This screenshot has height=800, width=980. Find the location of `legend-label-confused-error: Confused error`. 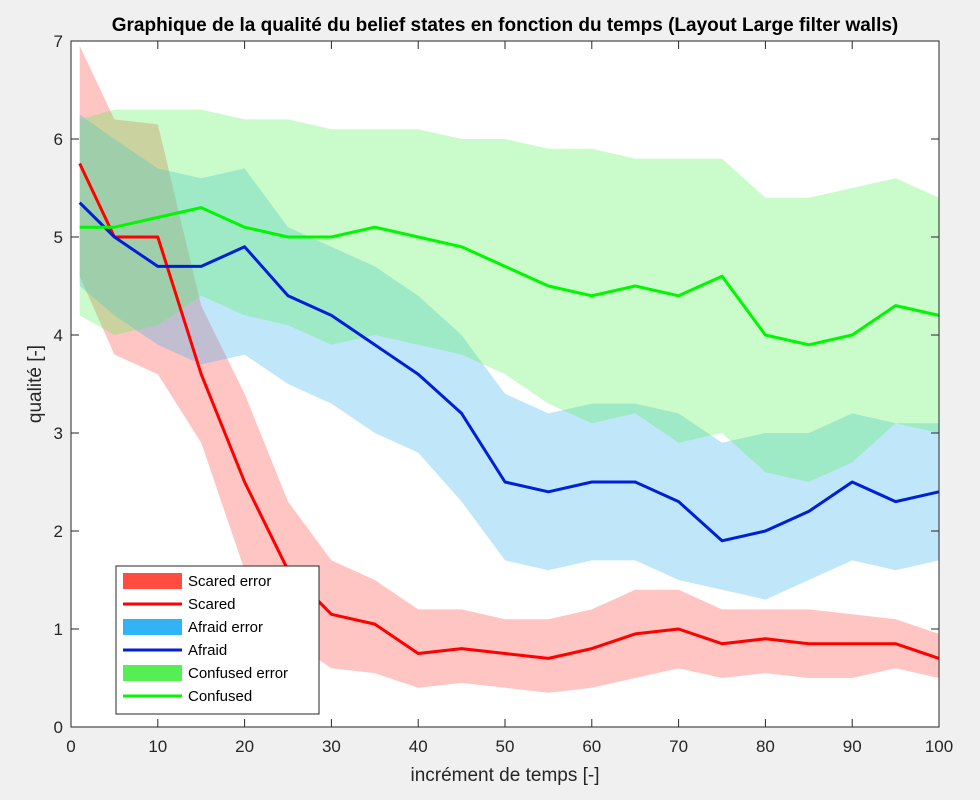

legend-label-confused-error: Confused error is located at coordinates (238, 673).